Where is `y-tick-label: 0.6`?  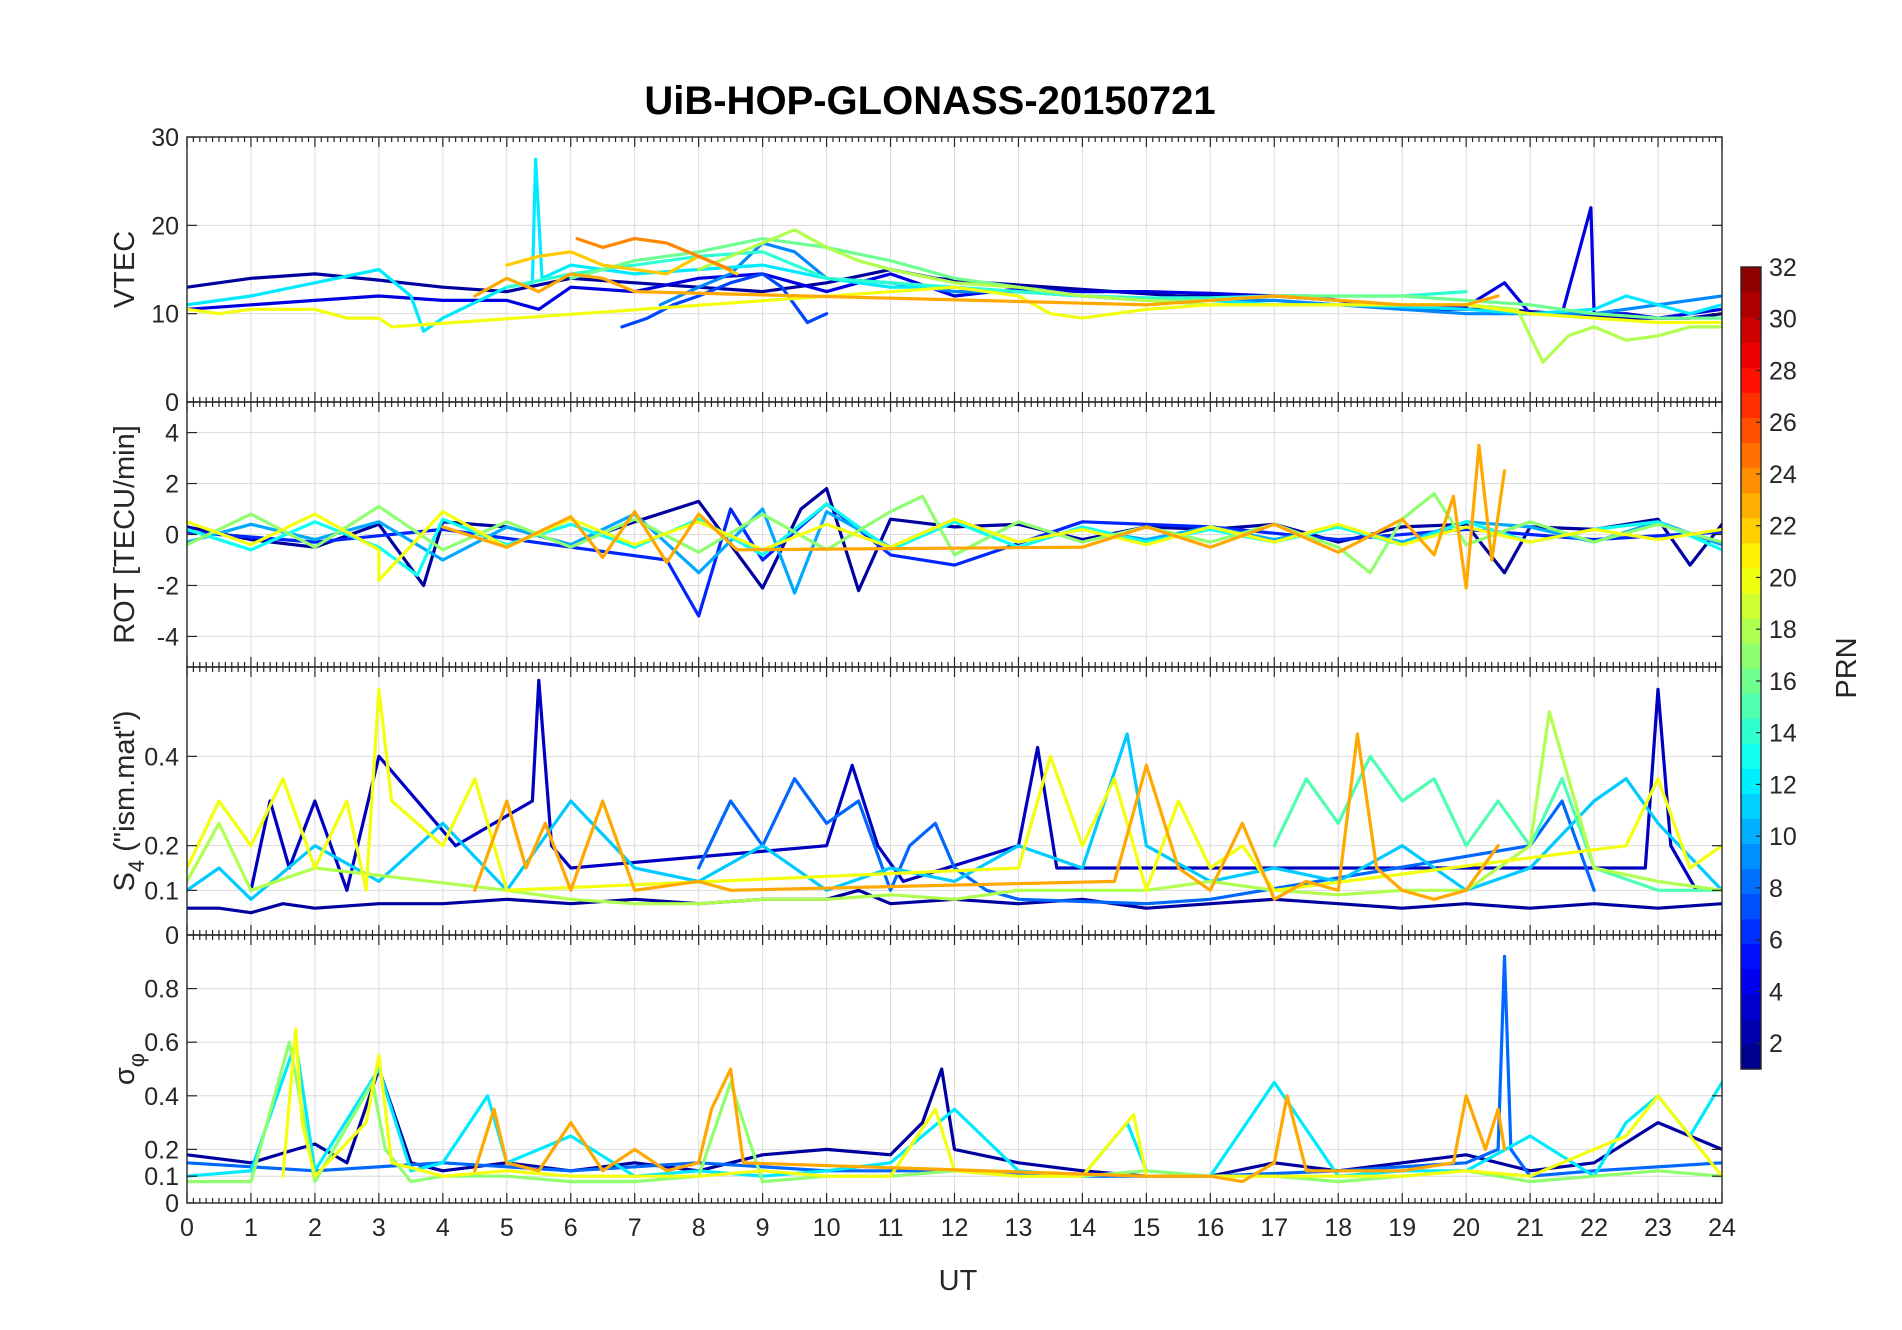 y-tick-label: 0.6 is located at coordinates (161, 1043).